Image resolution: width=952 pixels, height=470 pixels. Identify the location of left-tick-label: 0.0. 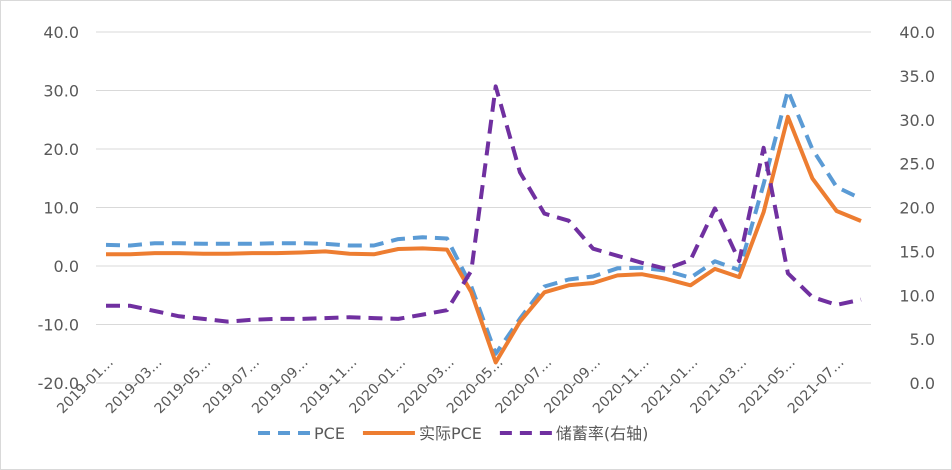
(66, 266).